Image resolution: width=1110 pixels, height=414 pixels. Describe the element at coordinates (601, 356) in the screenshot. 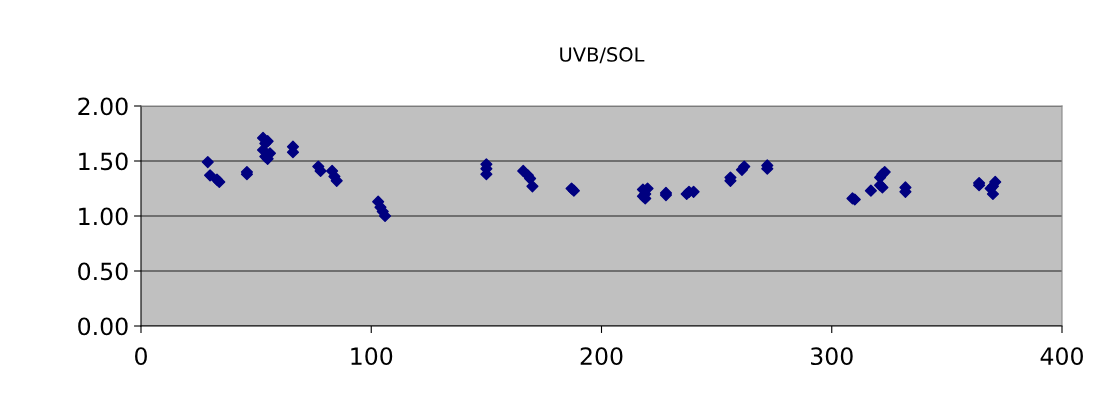

I see `x-tick-label: 200` at that location.